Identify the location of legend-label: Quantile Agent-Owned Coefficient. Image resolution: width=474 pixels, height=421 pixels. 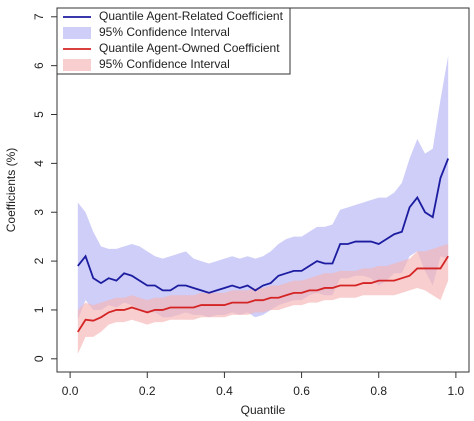
(189, 48).